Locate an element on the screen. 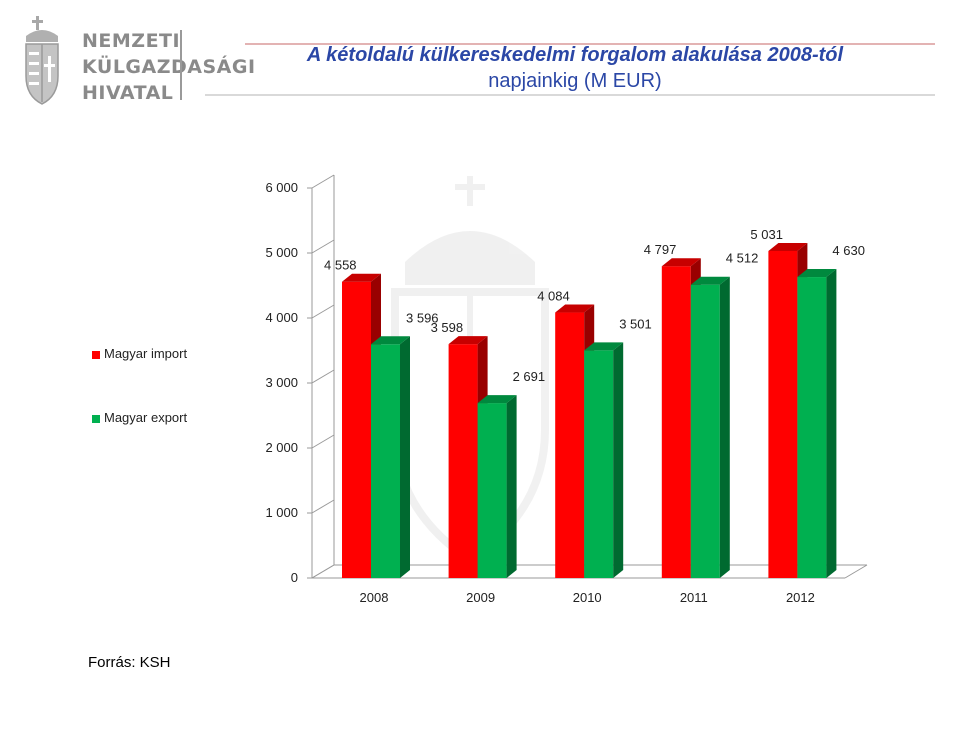 Image resolution: width=960 pixels, height=740 pixels. logo-line-3: HIVATAL is located at coordinates (128, 93).